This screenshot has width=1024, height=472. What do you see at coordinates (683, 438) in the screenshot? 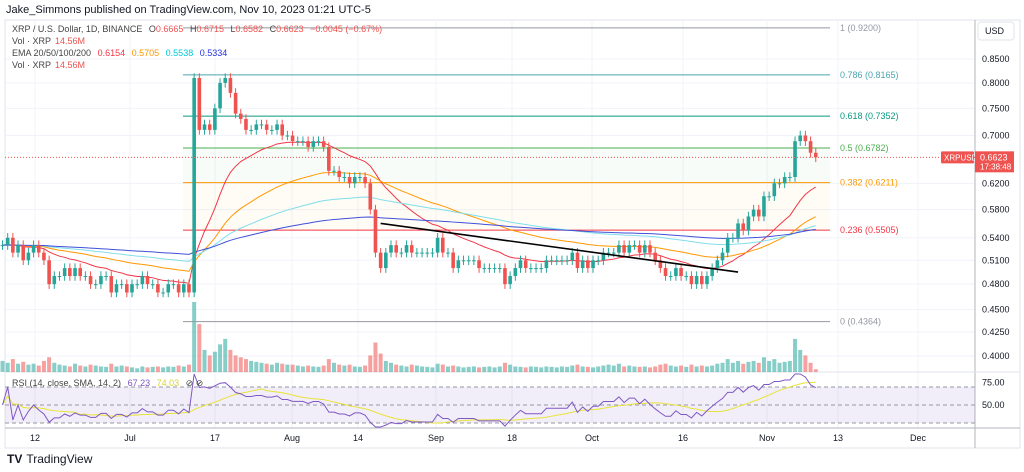
I see `time-tick: 16` at bounding box center [683, 438].